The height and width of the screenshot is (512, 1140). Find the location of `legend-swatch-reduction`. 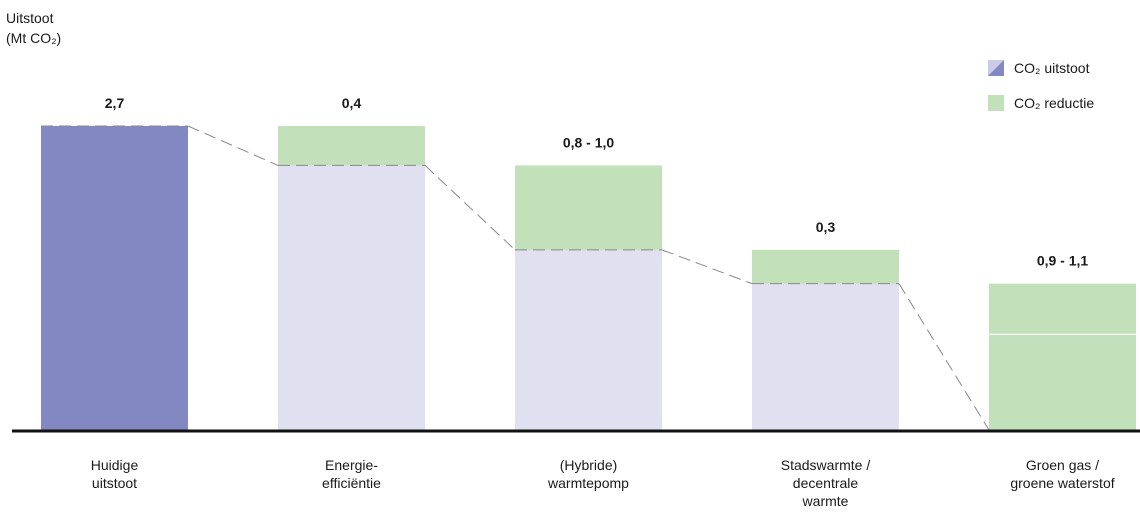

legend-swatch-reduction is located at coordinates (996, 103).